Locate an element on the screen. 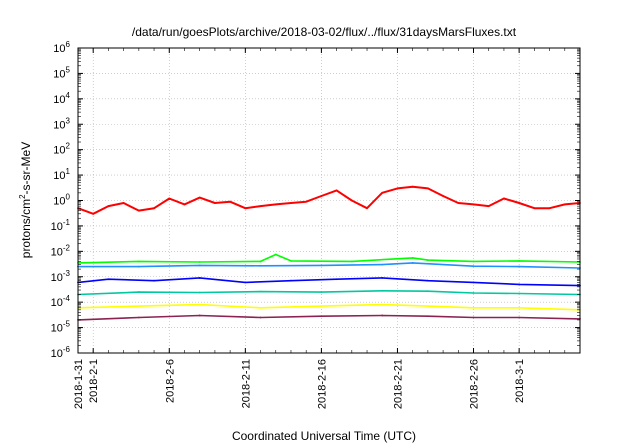  x-tick-label: 2018-2-26 is located at coordinates (475, 384).